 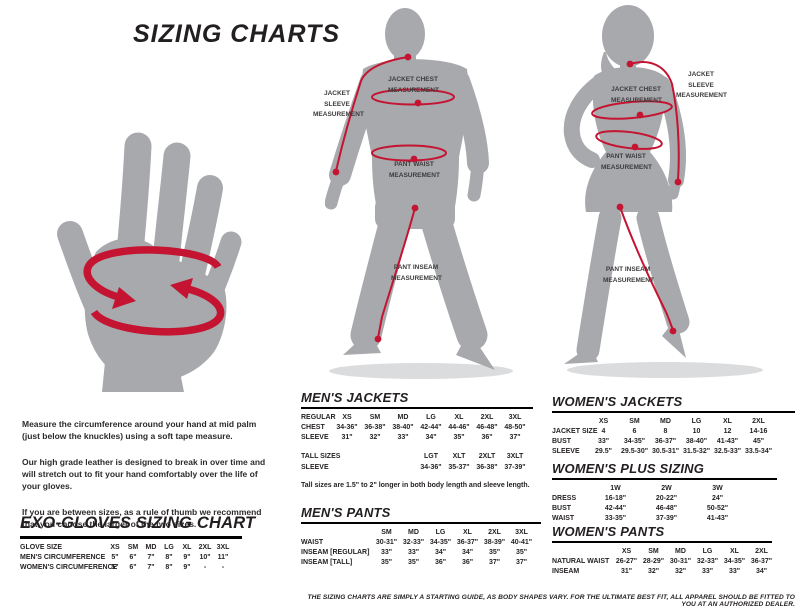 What do you see at coordinates (626, 572) in the screenshot?
I see `value-cell: 31"` at bounding box center [626, 572].